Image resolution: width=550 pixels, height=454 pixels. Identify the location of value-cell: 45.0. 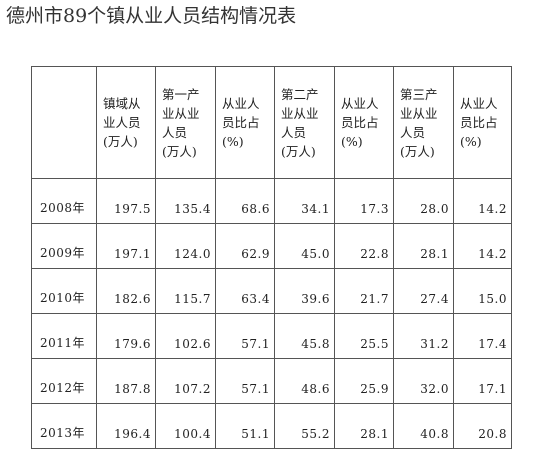
(304, 246).